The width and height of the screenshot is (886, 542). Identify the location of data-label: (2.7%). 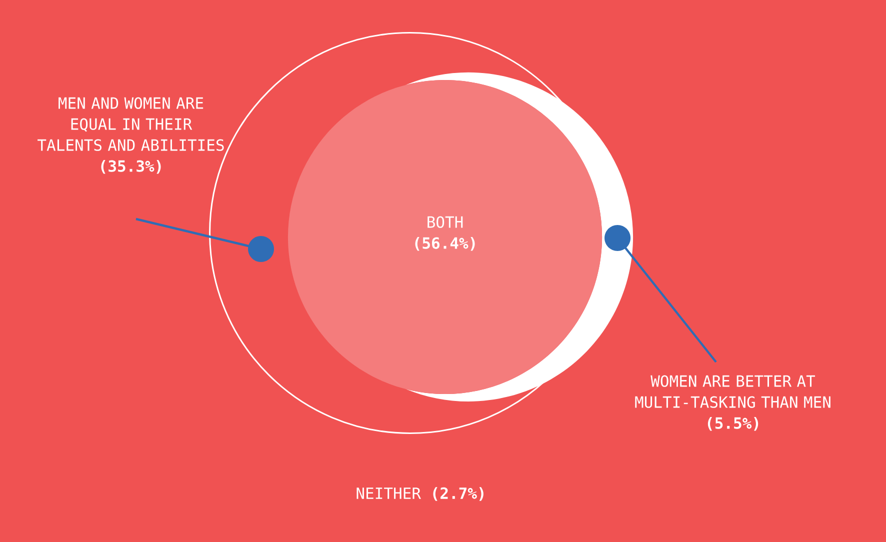
(458, 494).